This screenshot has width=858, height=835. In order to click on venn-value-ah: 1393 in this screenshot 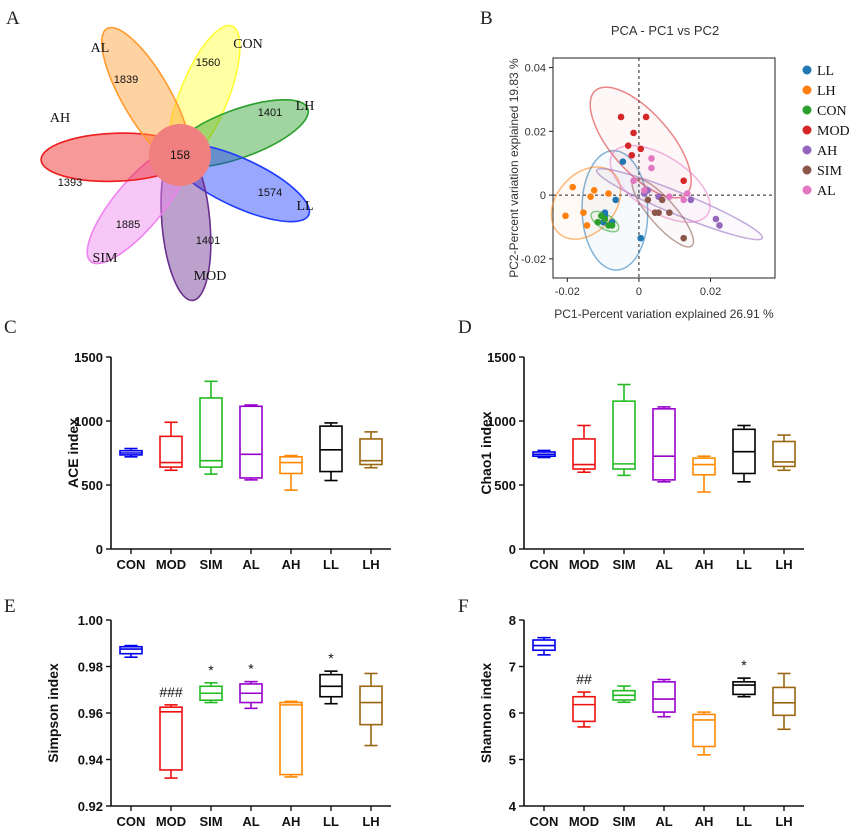, I will do `click(70, 183)`.